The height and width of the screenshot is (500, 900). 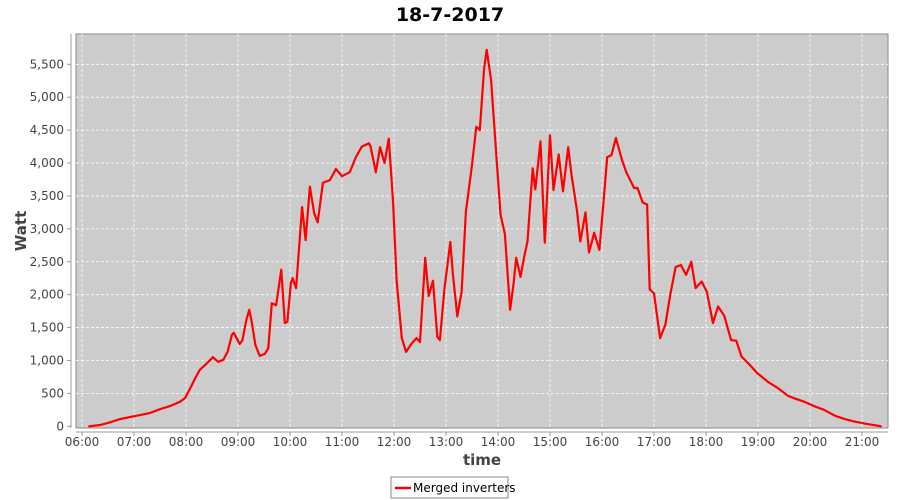 I want to click on x-tick-label: 11:00, so click(x=342, y=442).